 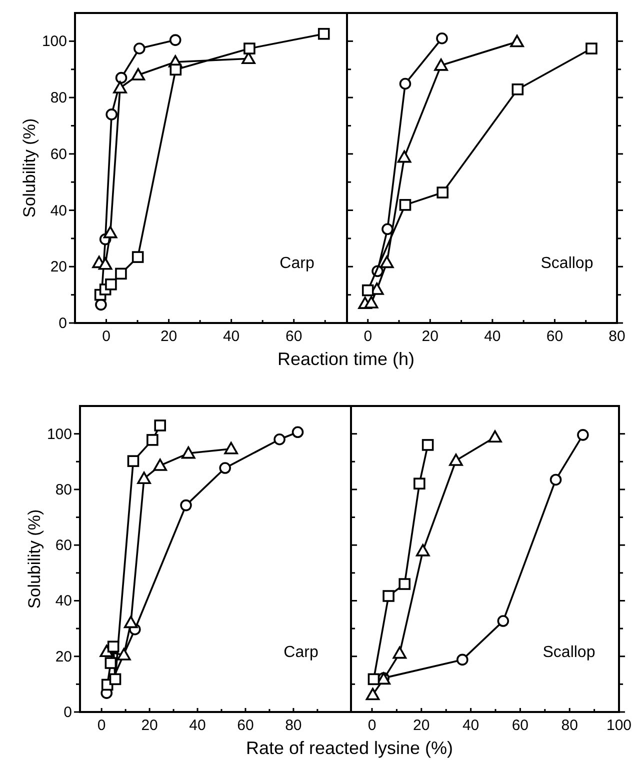 I want to click on x-axis-title: Rate of reacted lysine (%), so click(x=350, y=748).